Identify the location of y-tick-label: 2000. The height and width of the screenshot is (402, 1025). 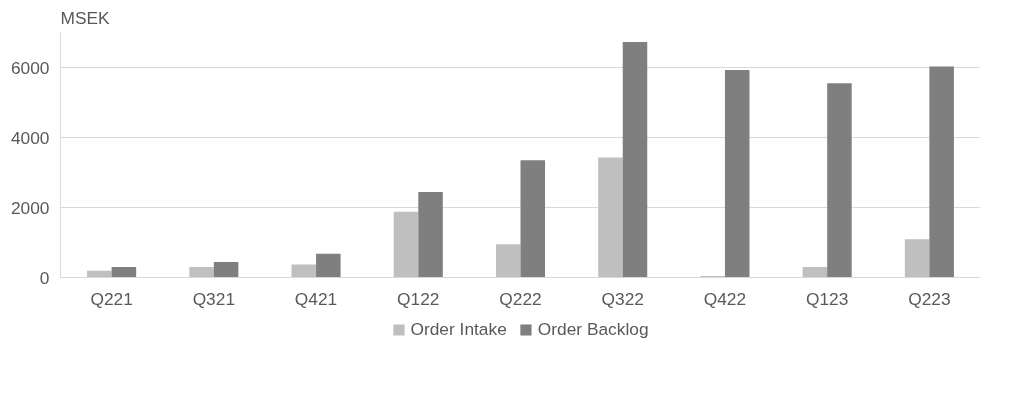
(30, 207).